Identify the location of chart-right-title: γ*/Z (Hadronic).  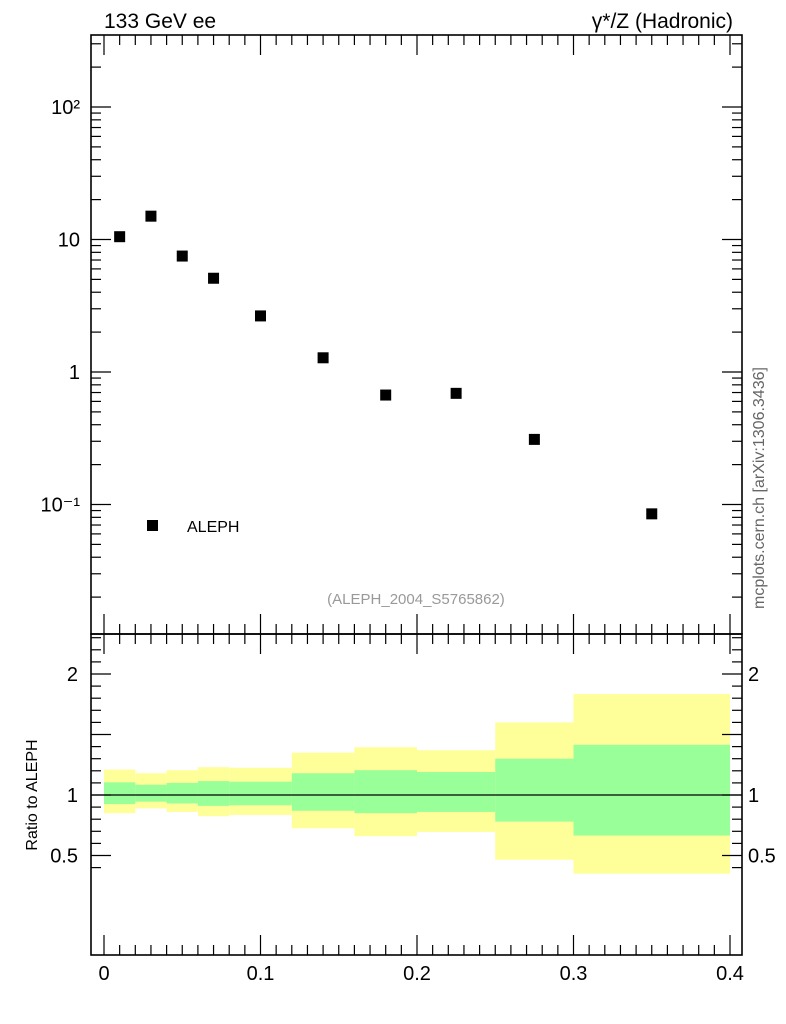
(662, 21).